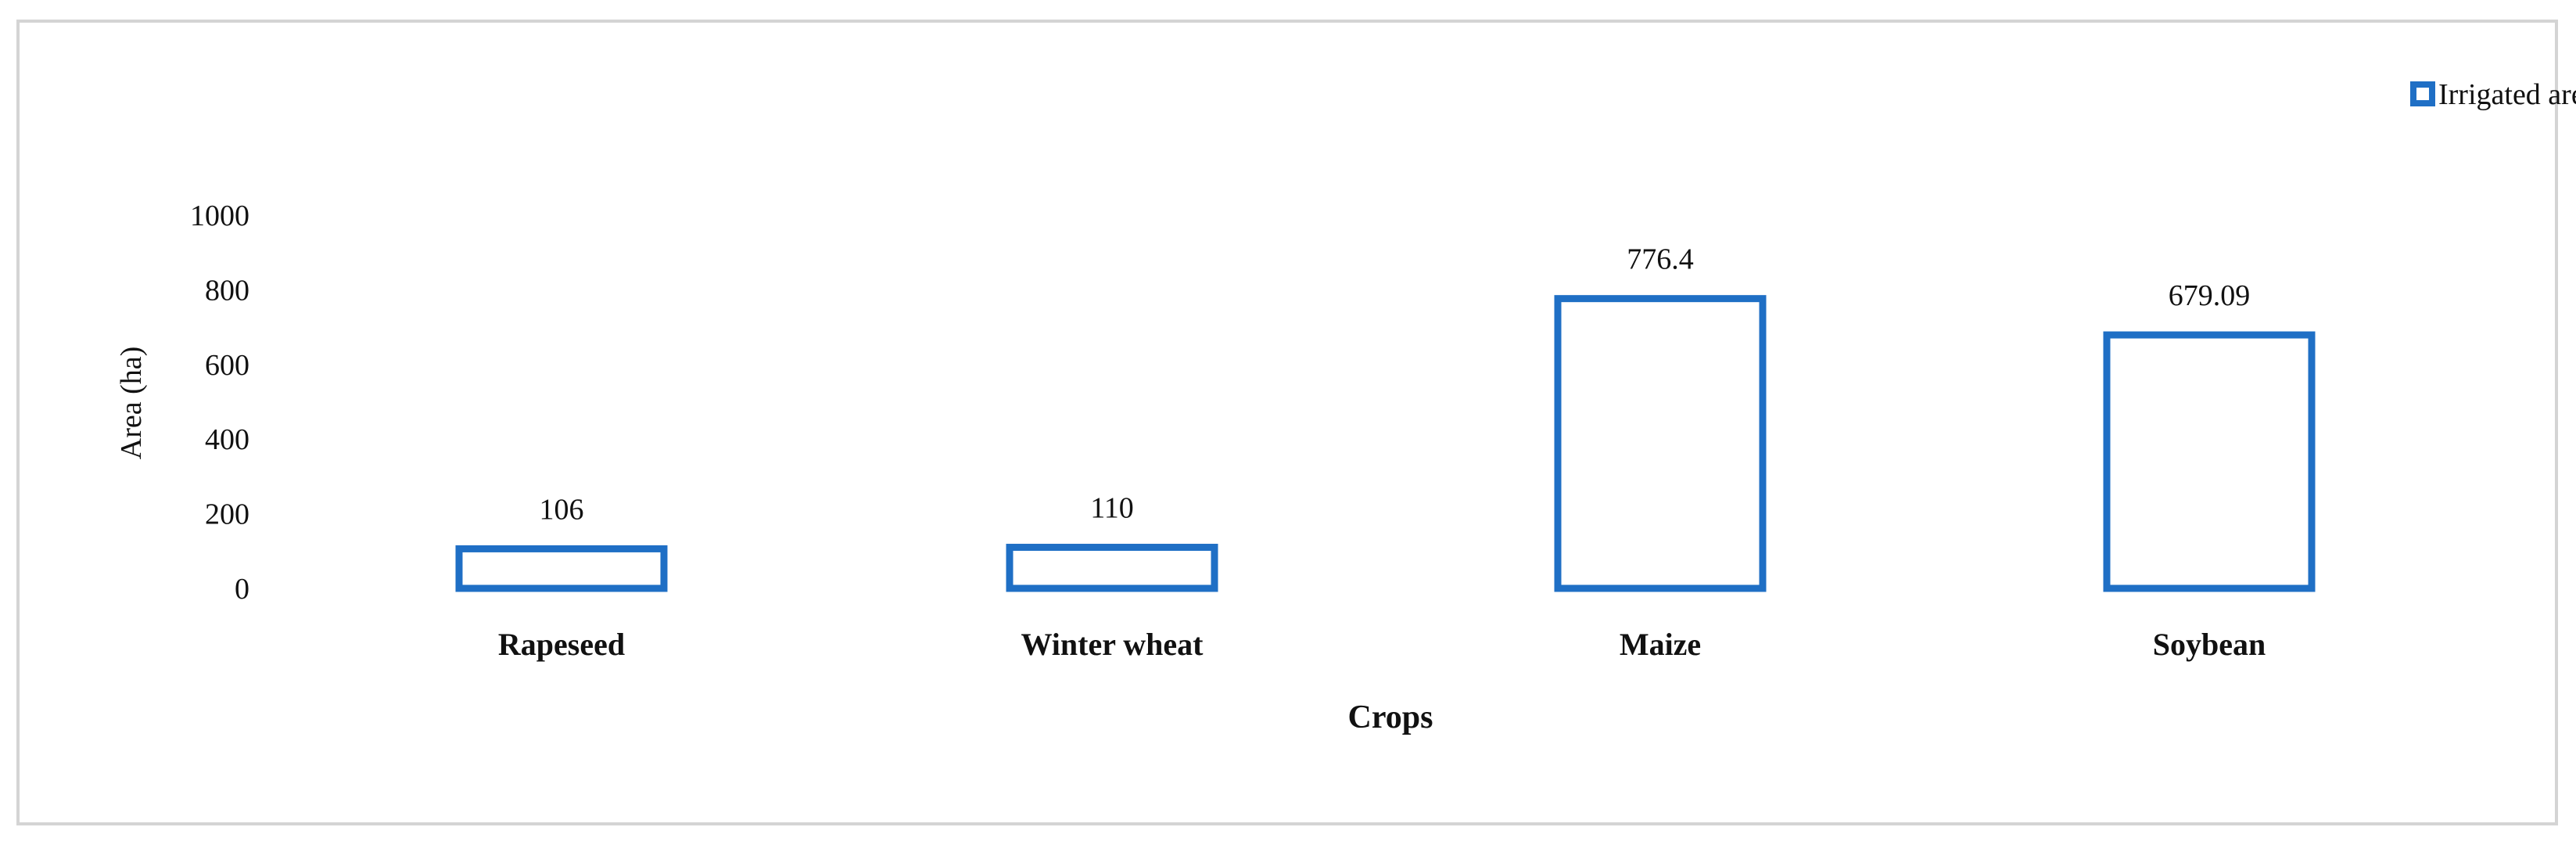 The image size is (2576, 845). I want to click on x-axis-ticks: Rapeseed Winter wheat Maize Soybean, so click(1382, 645).